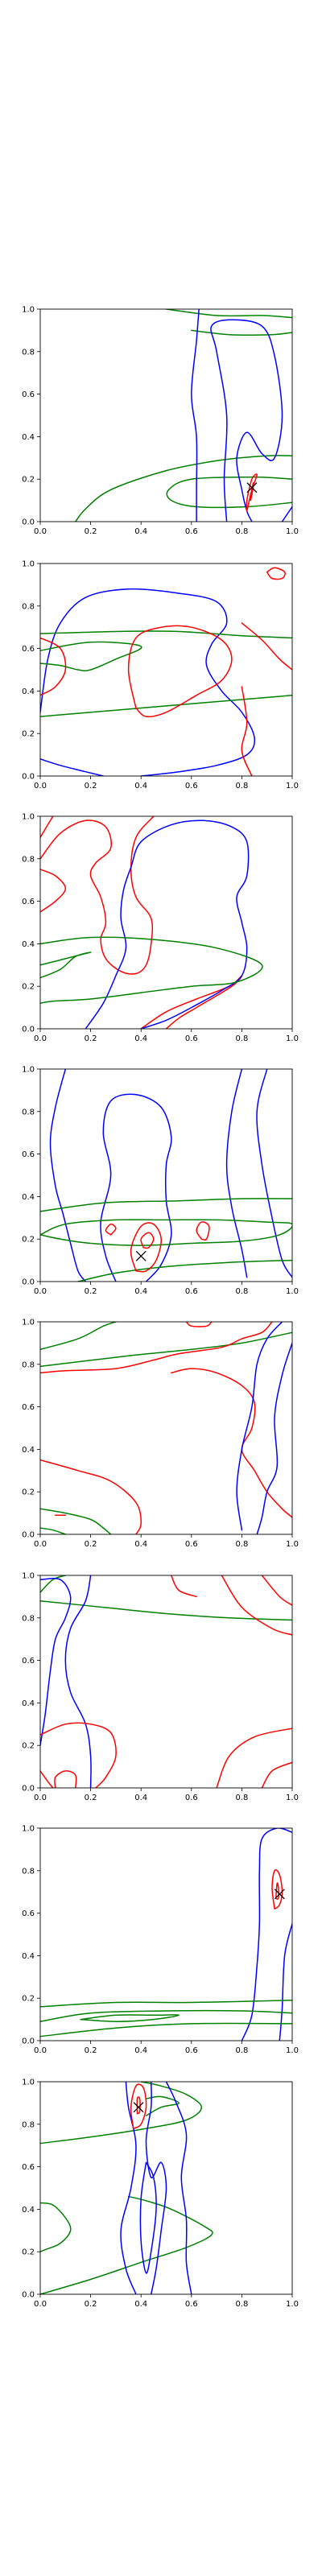  I want to click on x-marker, so click(252, 487).